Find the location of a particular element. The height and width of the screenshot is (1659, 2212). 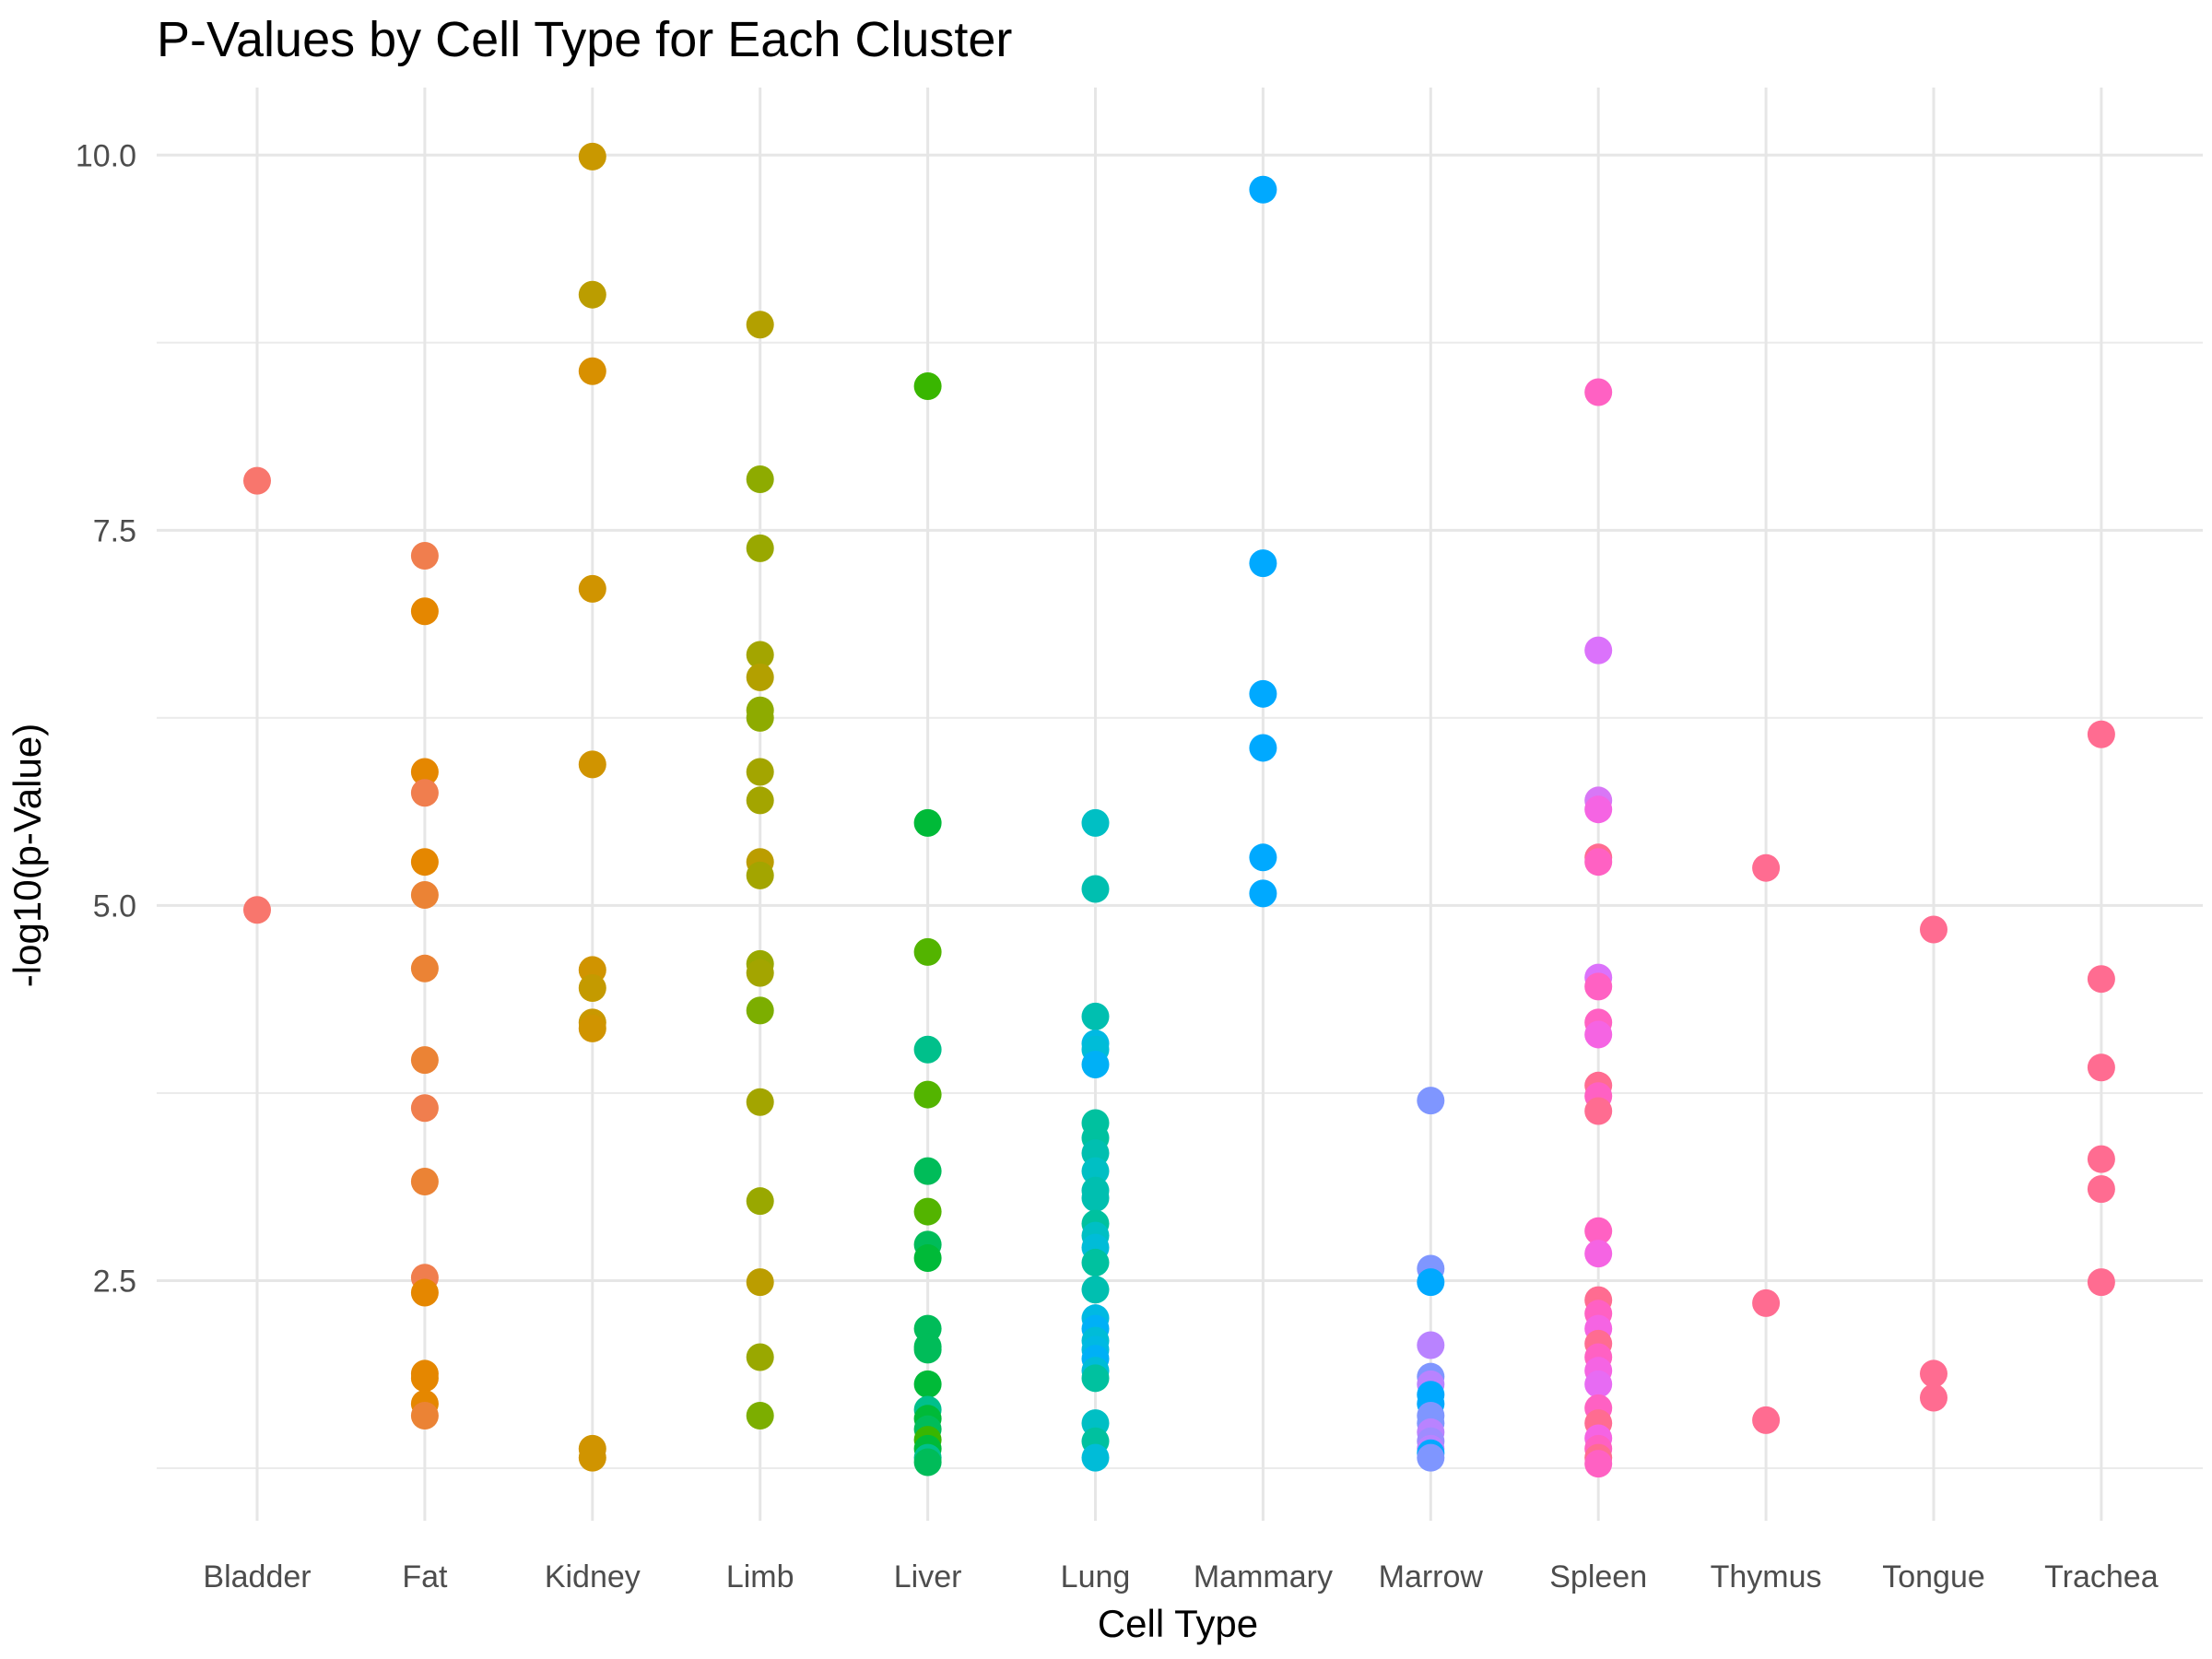

chart-title: P-Values by Cell Type for Each Cluster is located at coordinates (585, 39).